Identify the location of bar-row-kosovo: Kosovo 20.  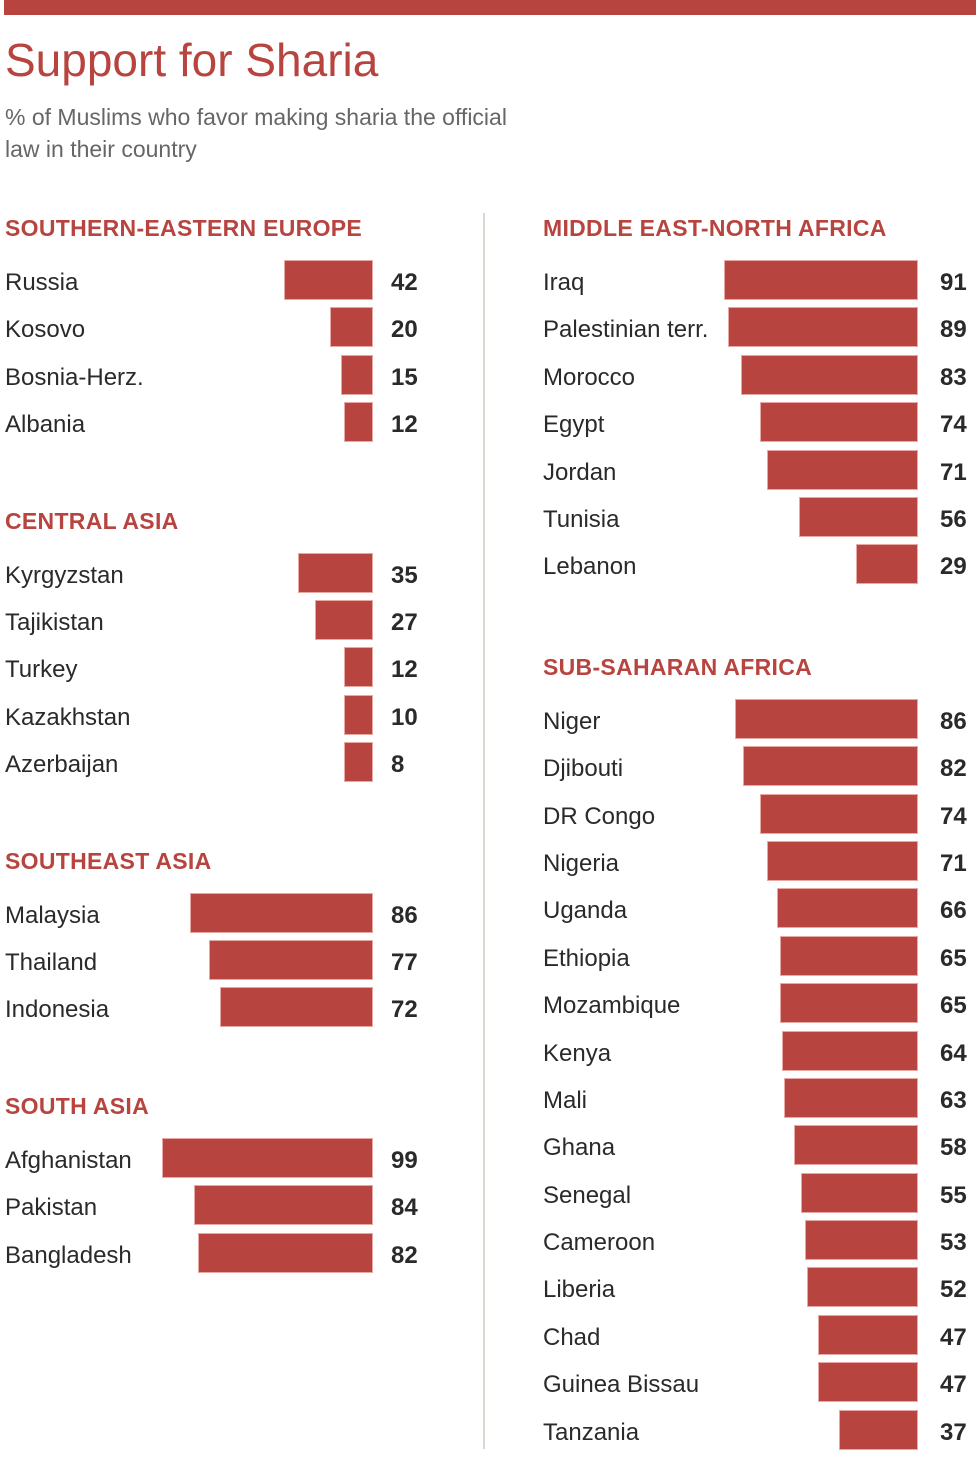
(223, 330).